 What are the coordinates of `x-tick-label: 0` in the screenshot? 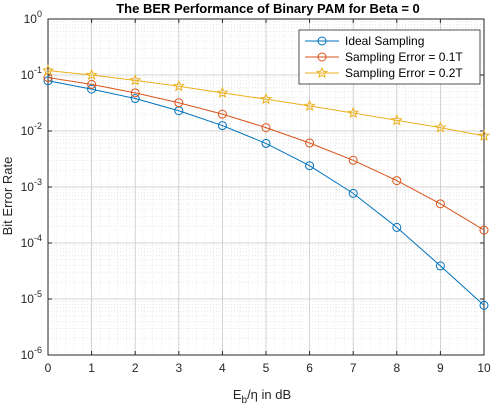 It's located at (48, 368).